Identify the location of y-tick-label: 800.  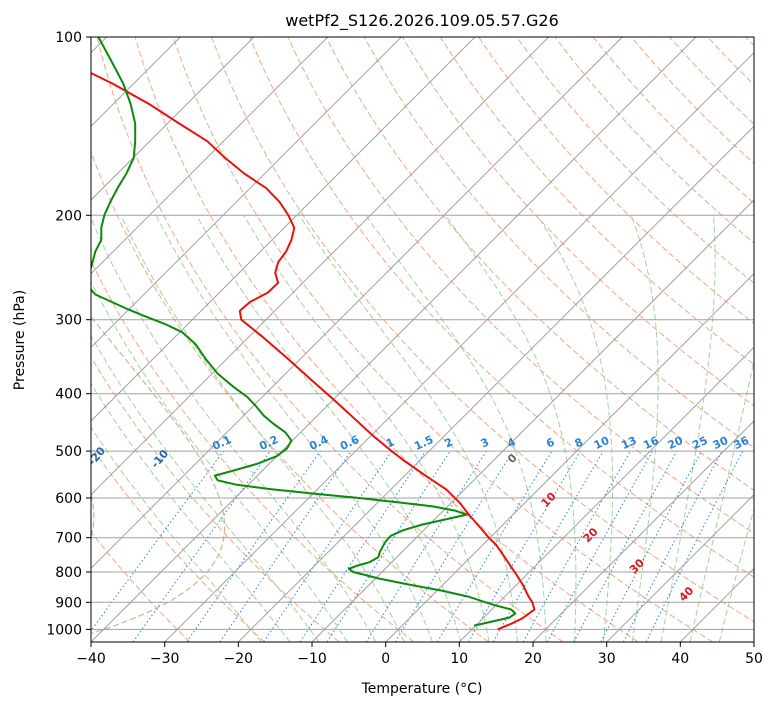
(68, 573).